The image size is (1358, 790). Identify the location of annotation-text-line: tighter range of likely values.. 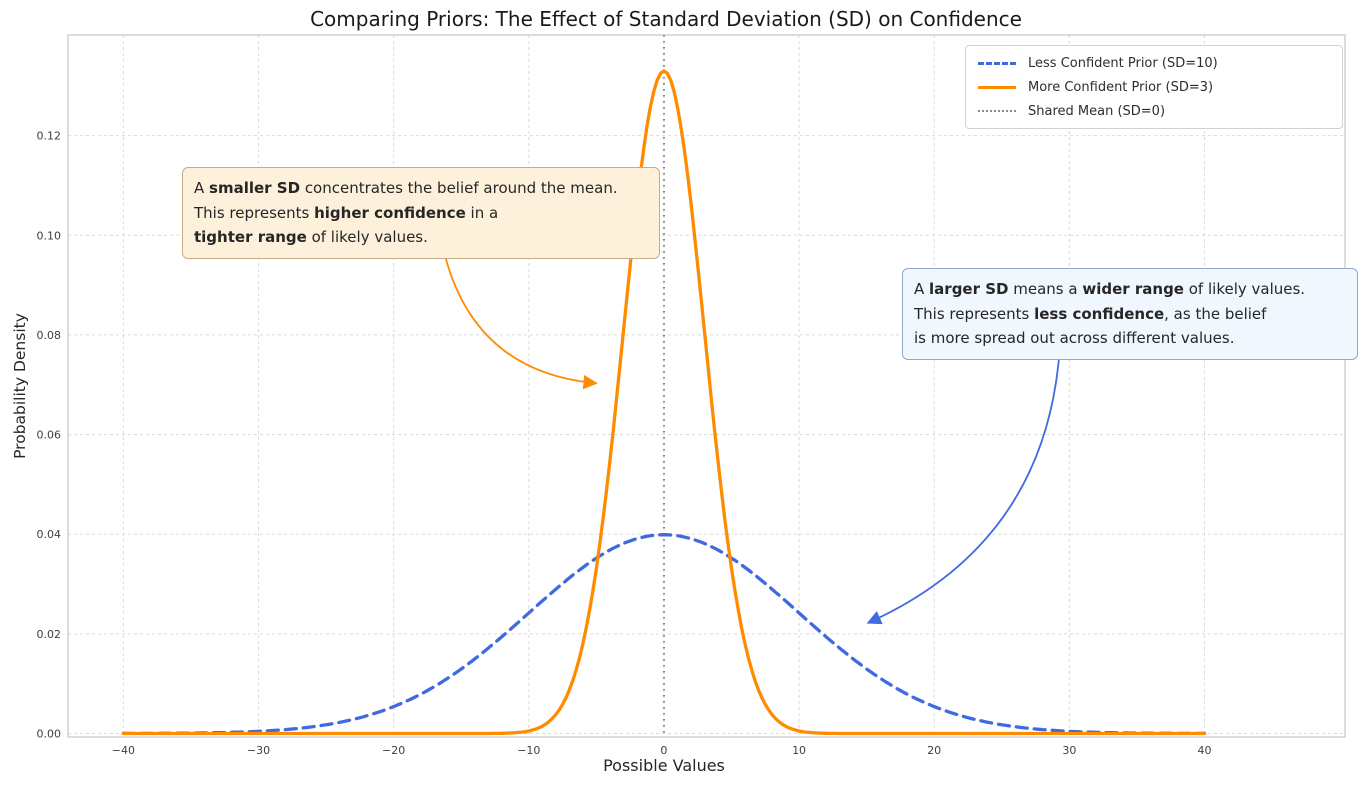
(311, 237).